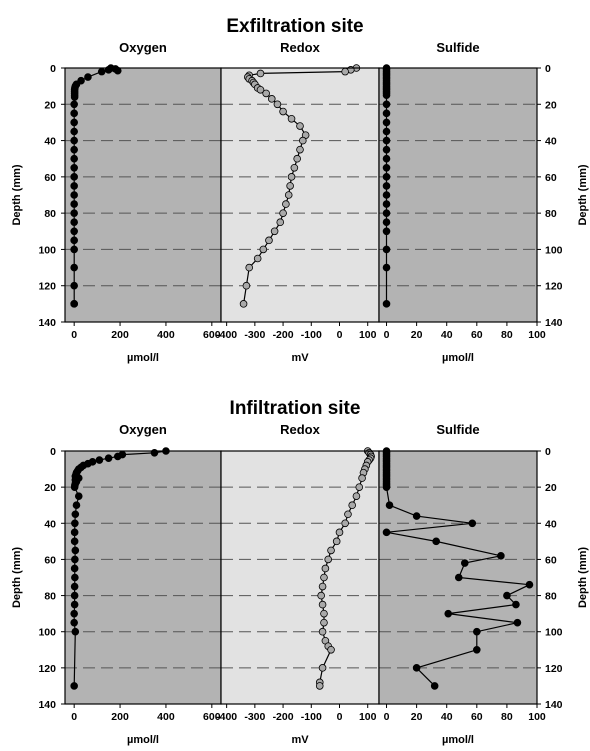 This screenshot has width=590, height=751. What do you see at coordinates (50, 105) in the screenshot?
I see `y-tick-label-left: 20` at bounding box center [50, 105].